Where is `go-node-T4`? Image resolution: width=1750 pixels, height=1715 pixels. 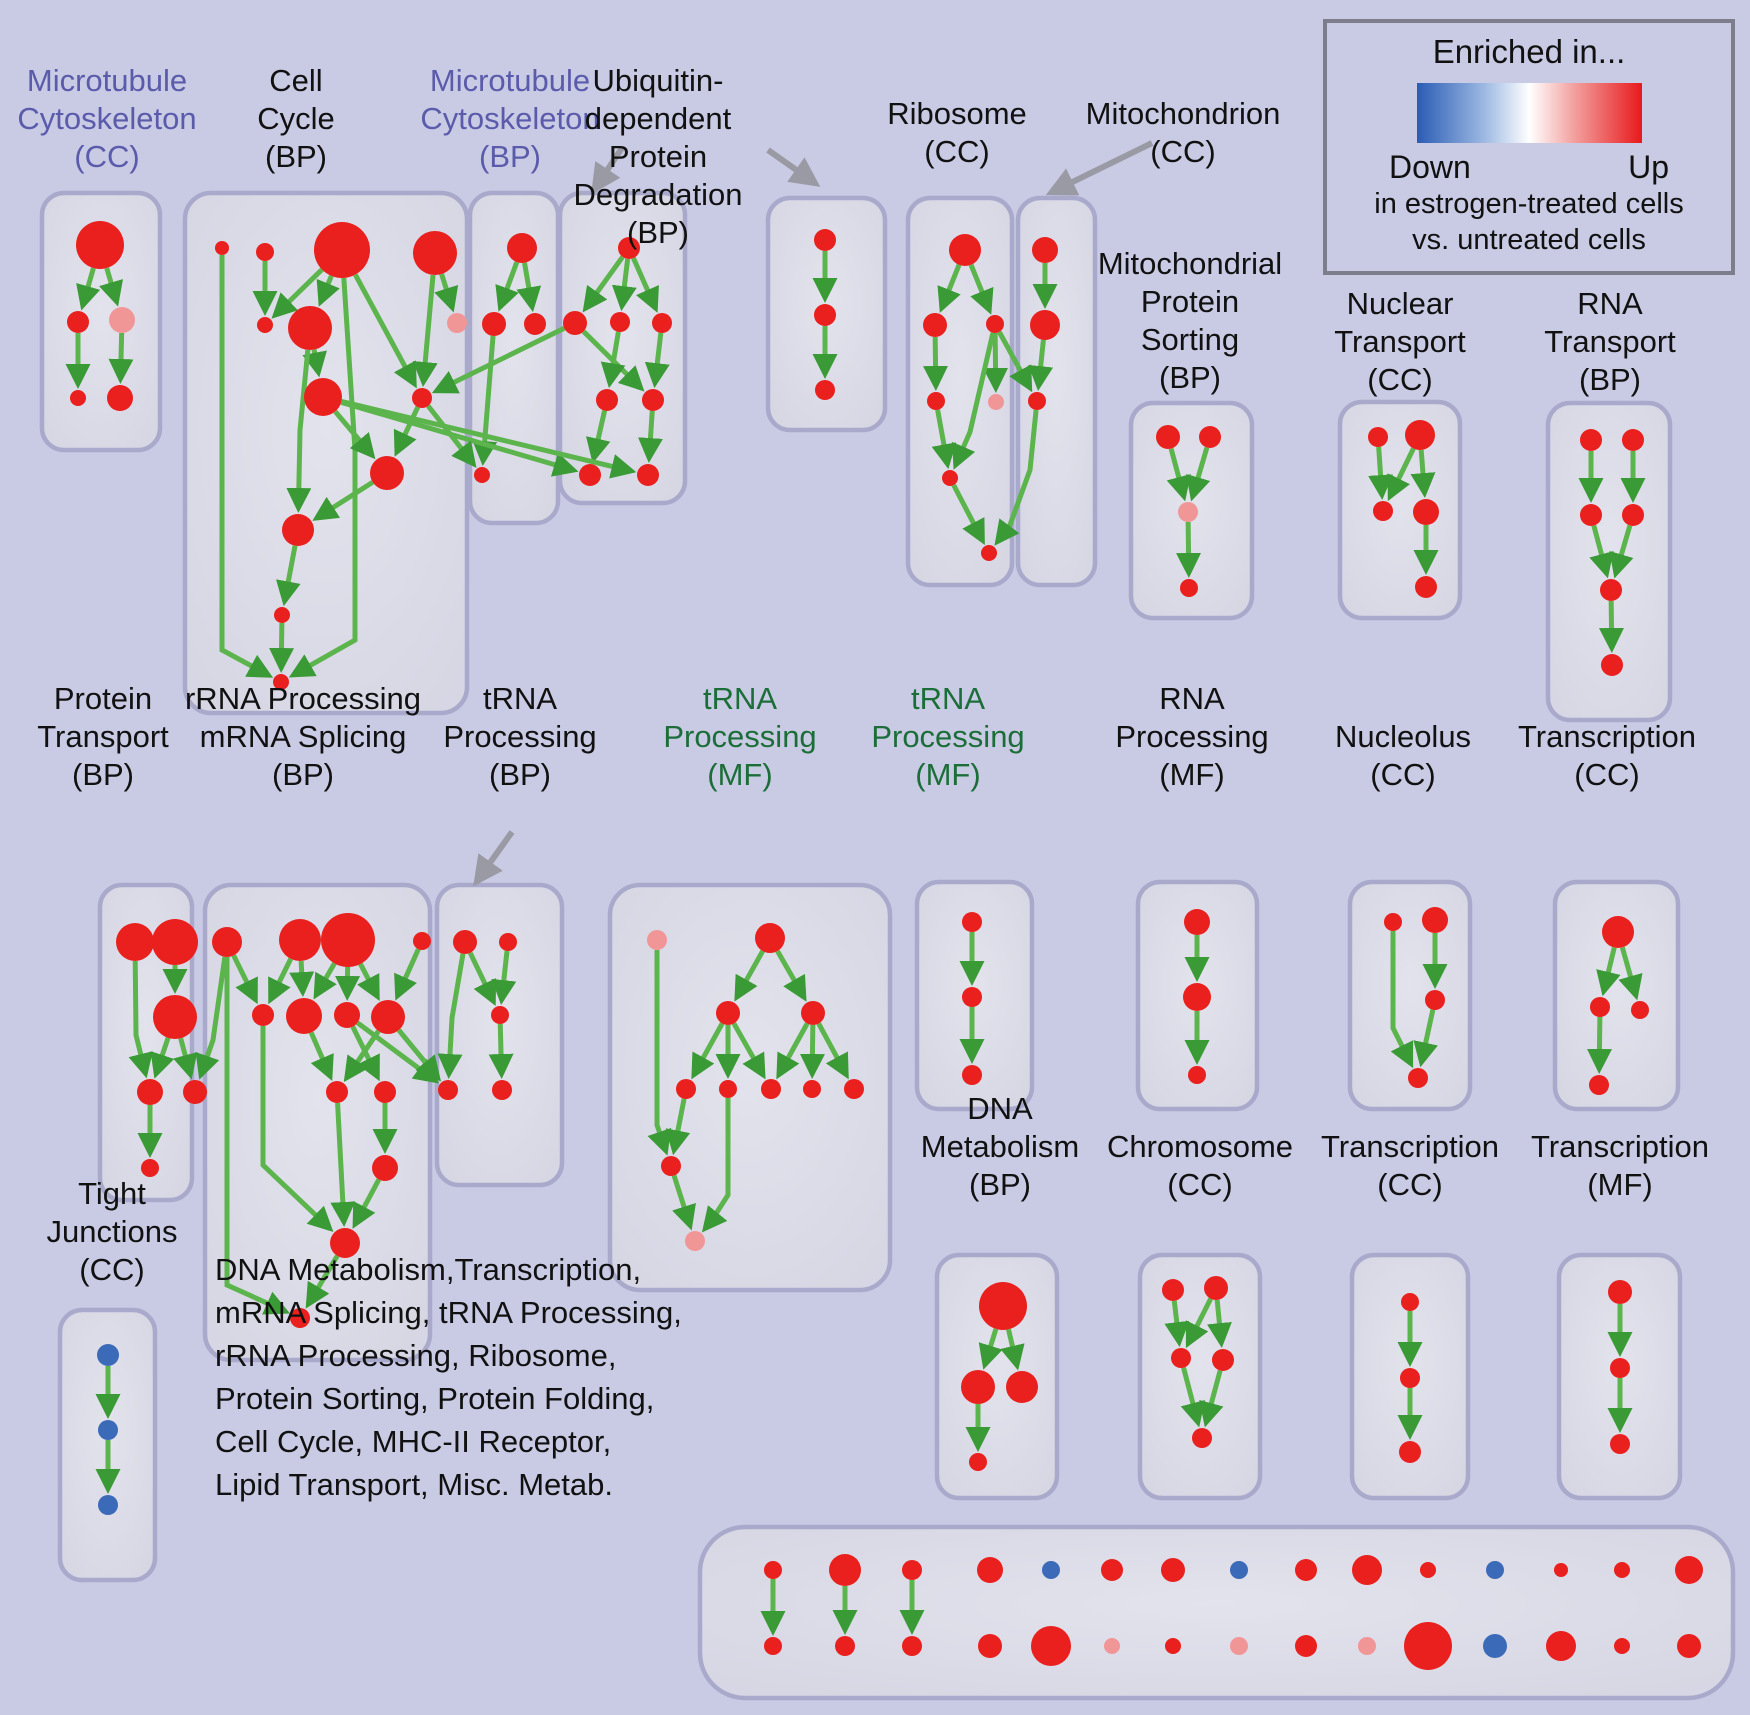 go-node-T4 is located at coordinates (1633, 515).